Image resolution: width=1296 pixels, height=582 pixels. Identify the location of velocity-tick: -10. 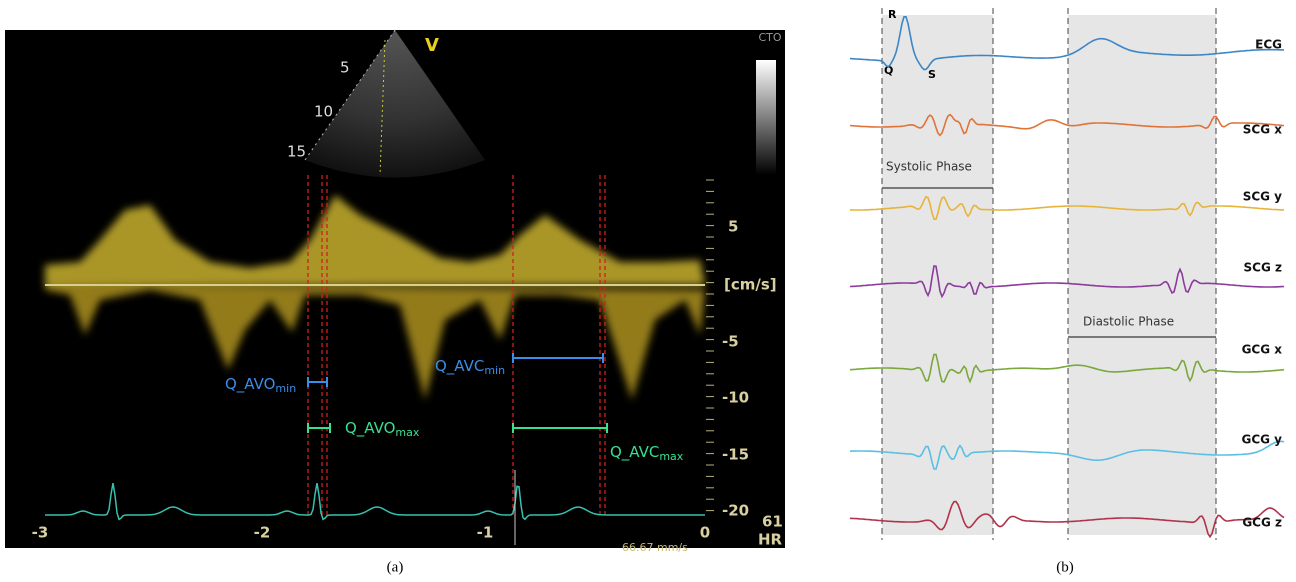
(735, 398).